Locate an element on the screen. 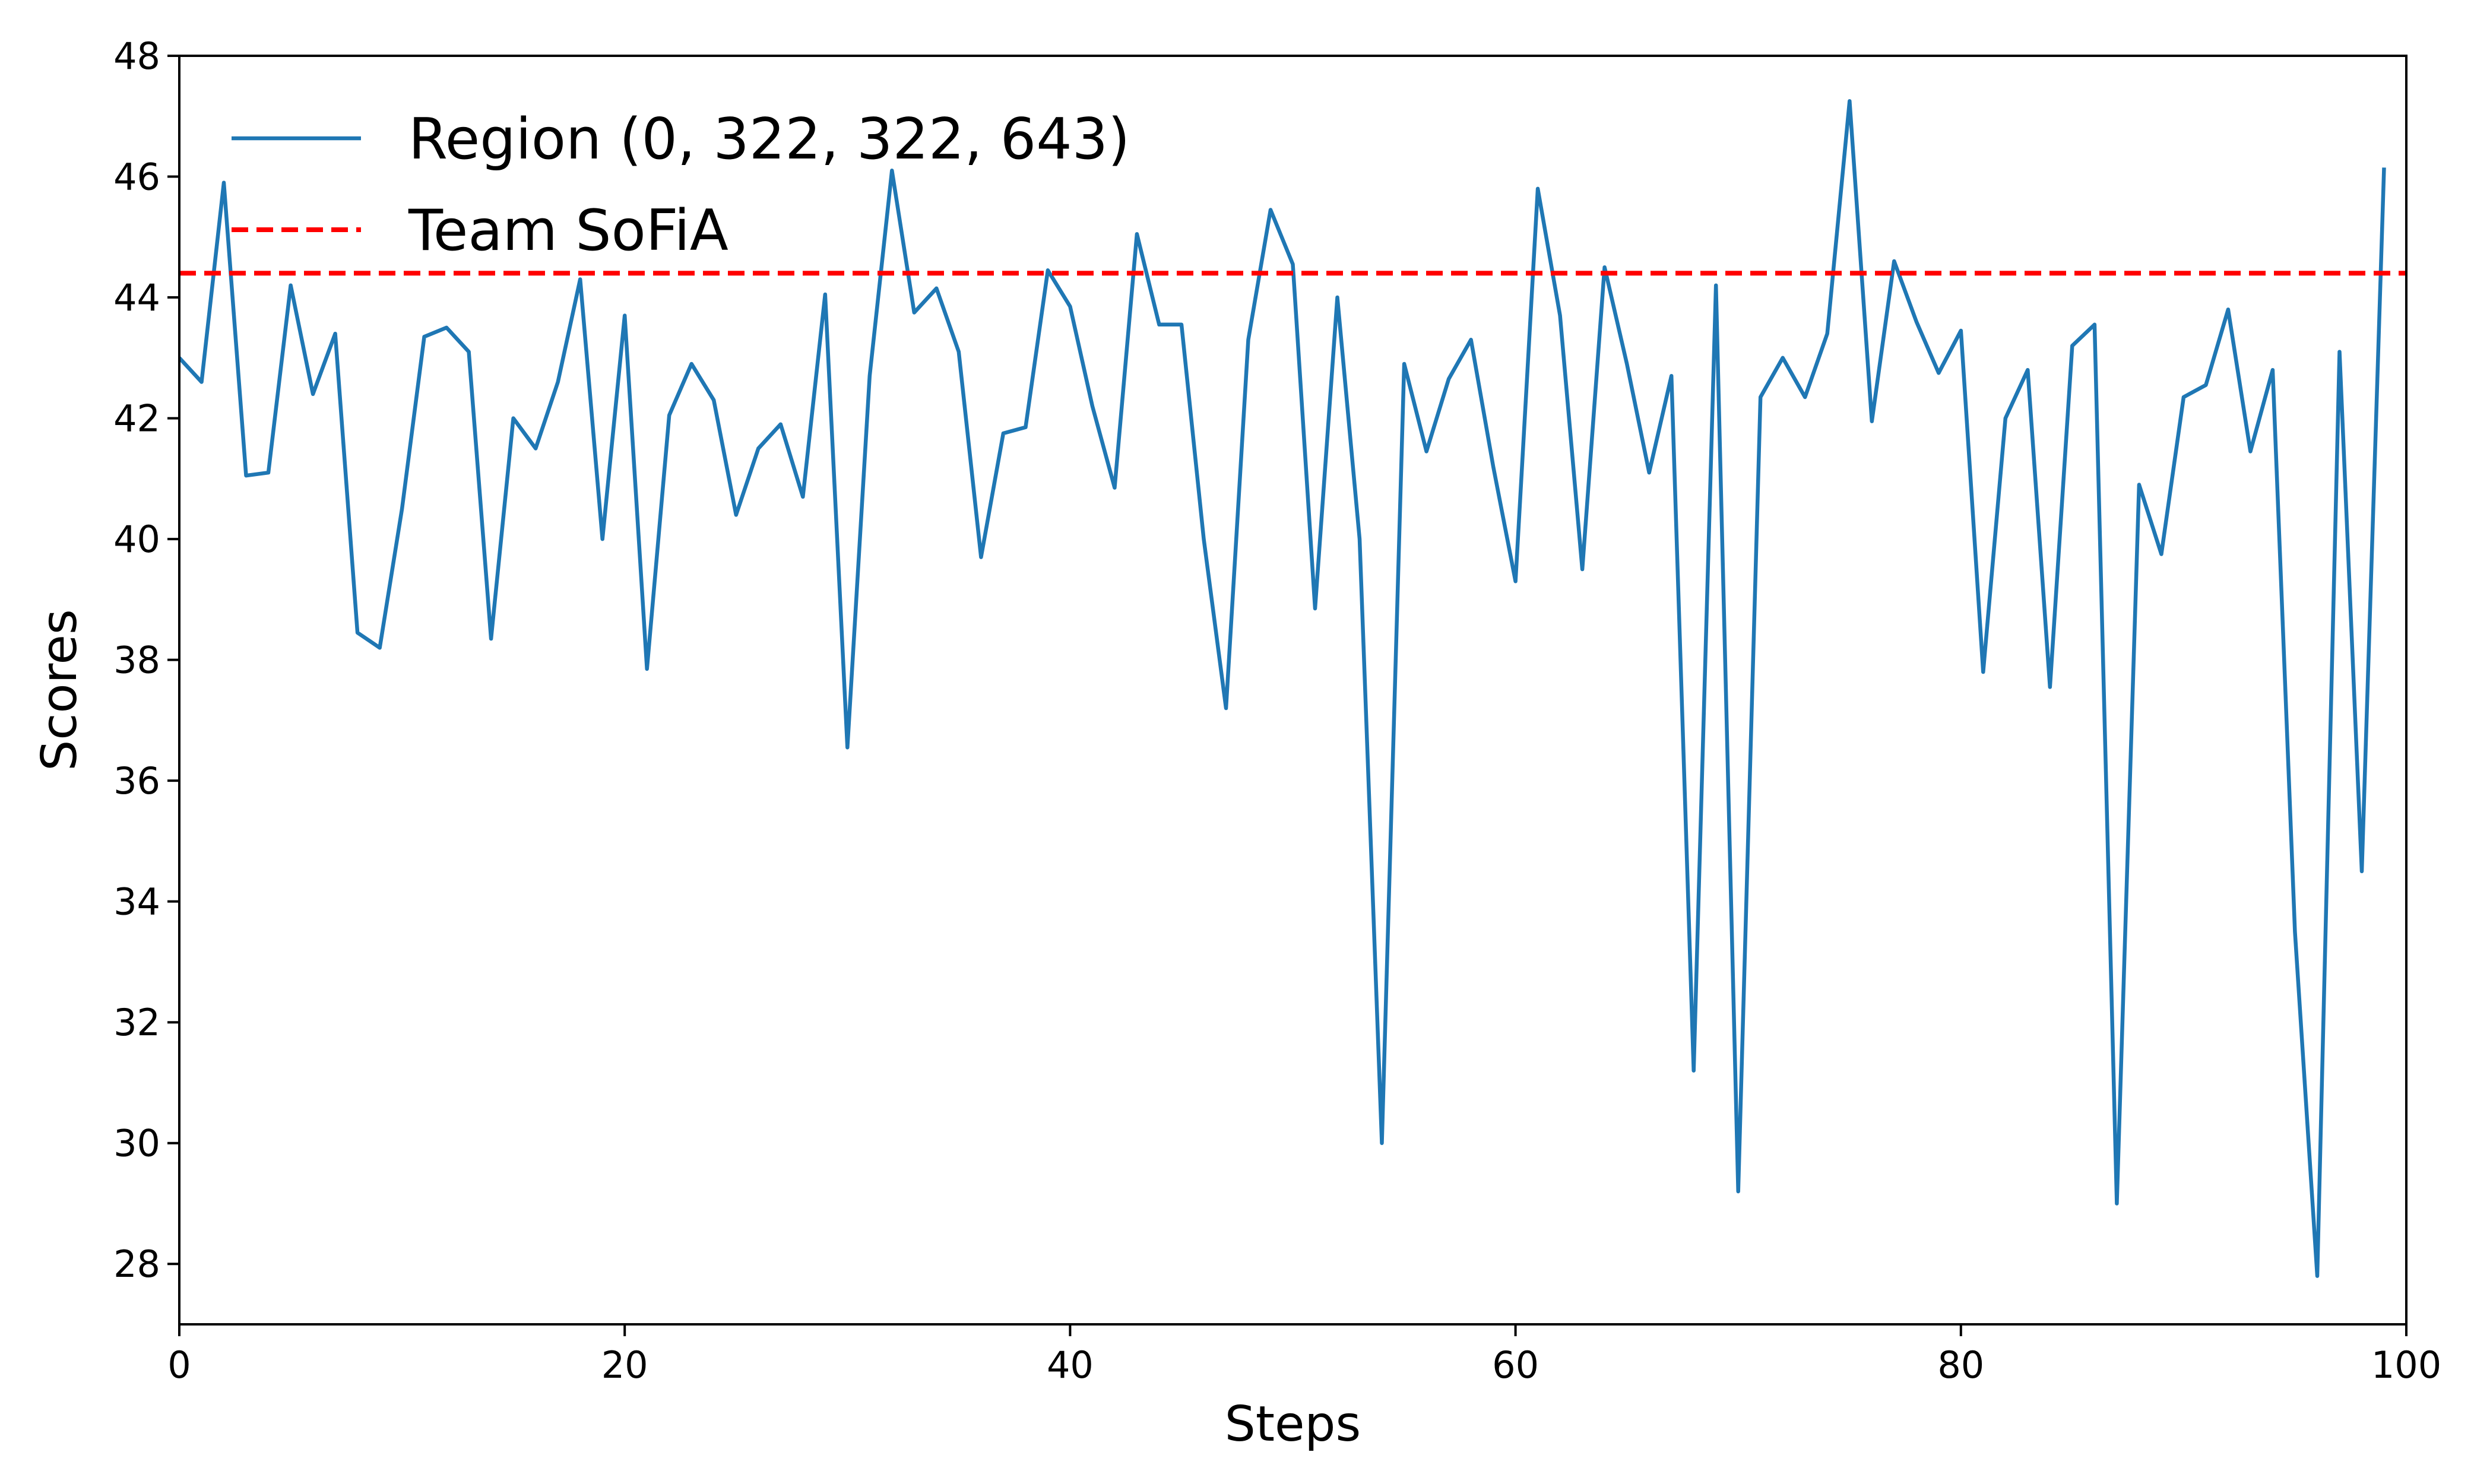 The height and width of the screenshot is (1484, 2474). x-tick-label: 80 is located at coordinates (1960, 1365).